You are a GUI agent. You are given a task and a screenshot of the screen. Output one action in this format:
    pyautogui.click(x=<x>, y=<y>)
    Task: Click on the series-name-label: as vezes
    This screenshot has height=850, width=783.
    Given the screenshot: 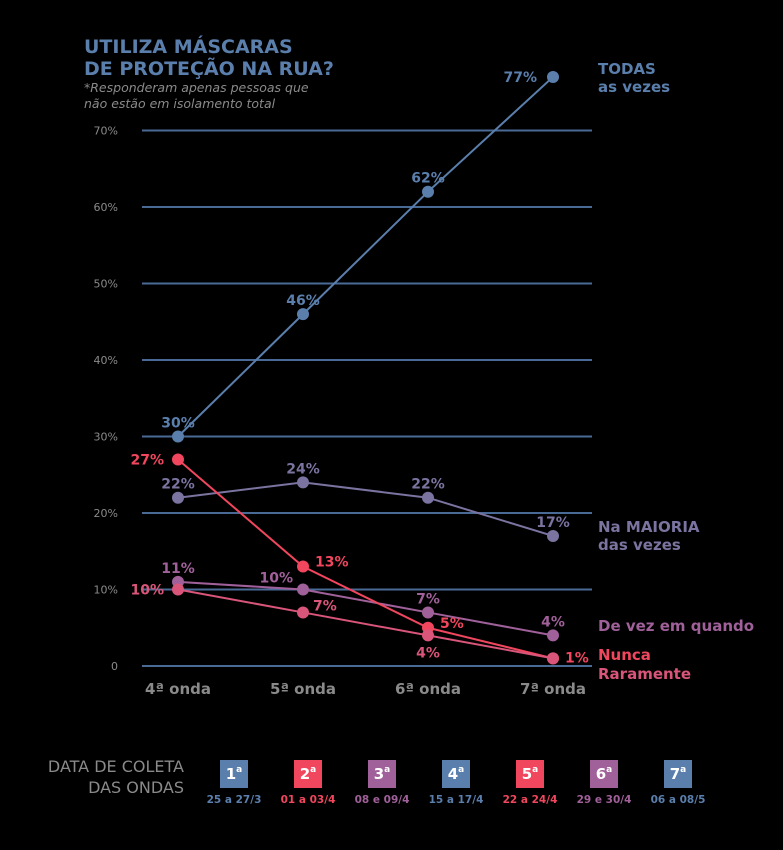 What is the action you would take?
    pyautogui.click(x=634, y=87)
    